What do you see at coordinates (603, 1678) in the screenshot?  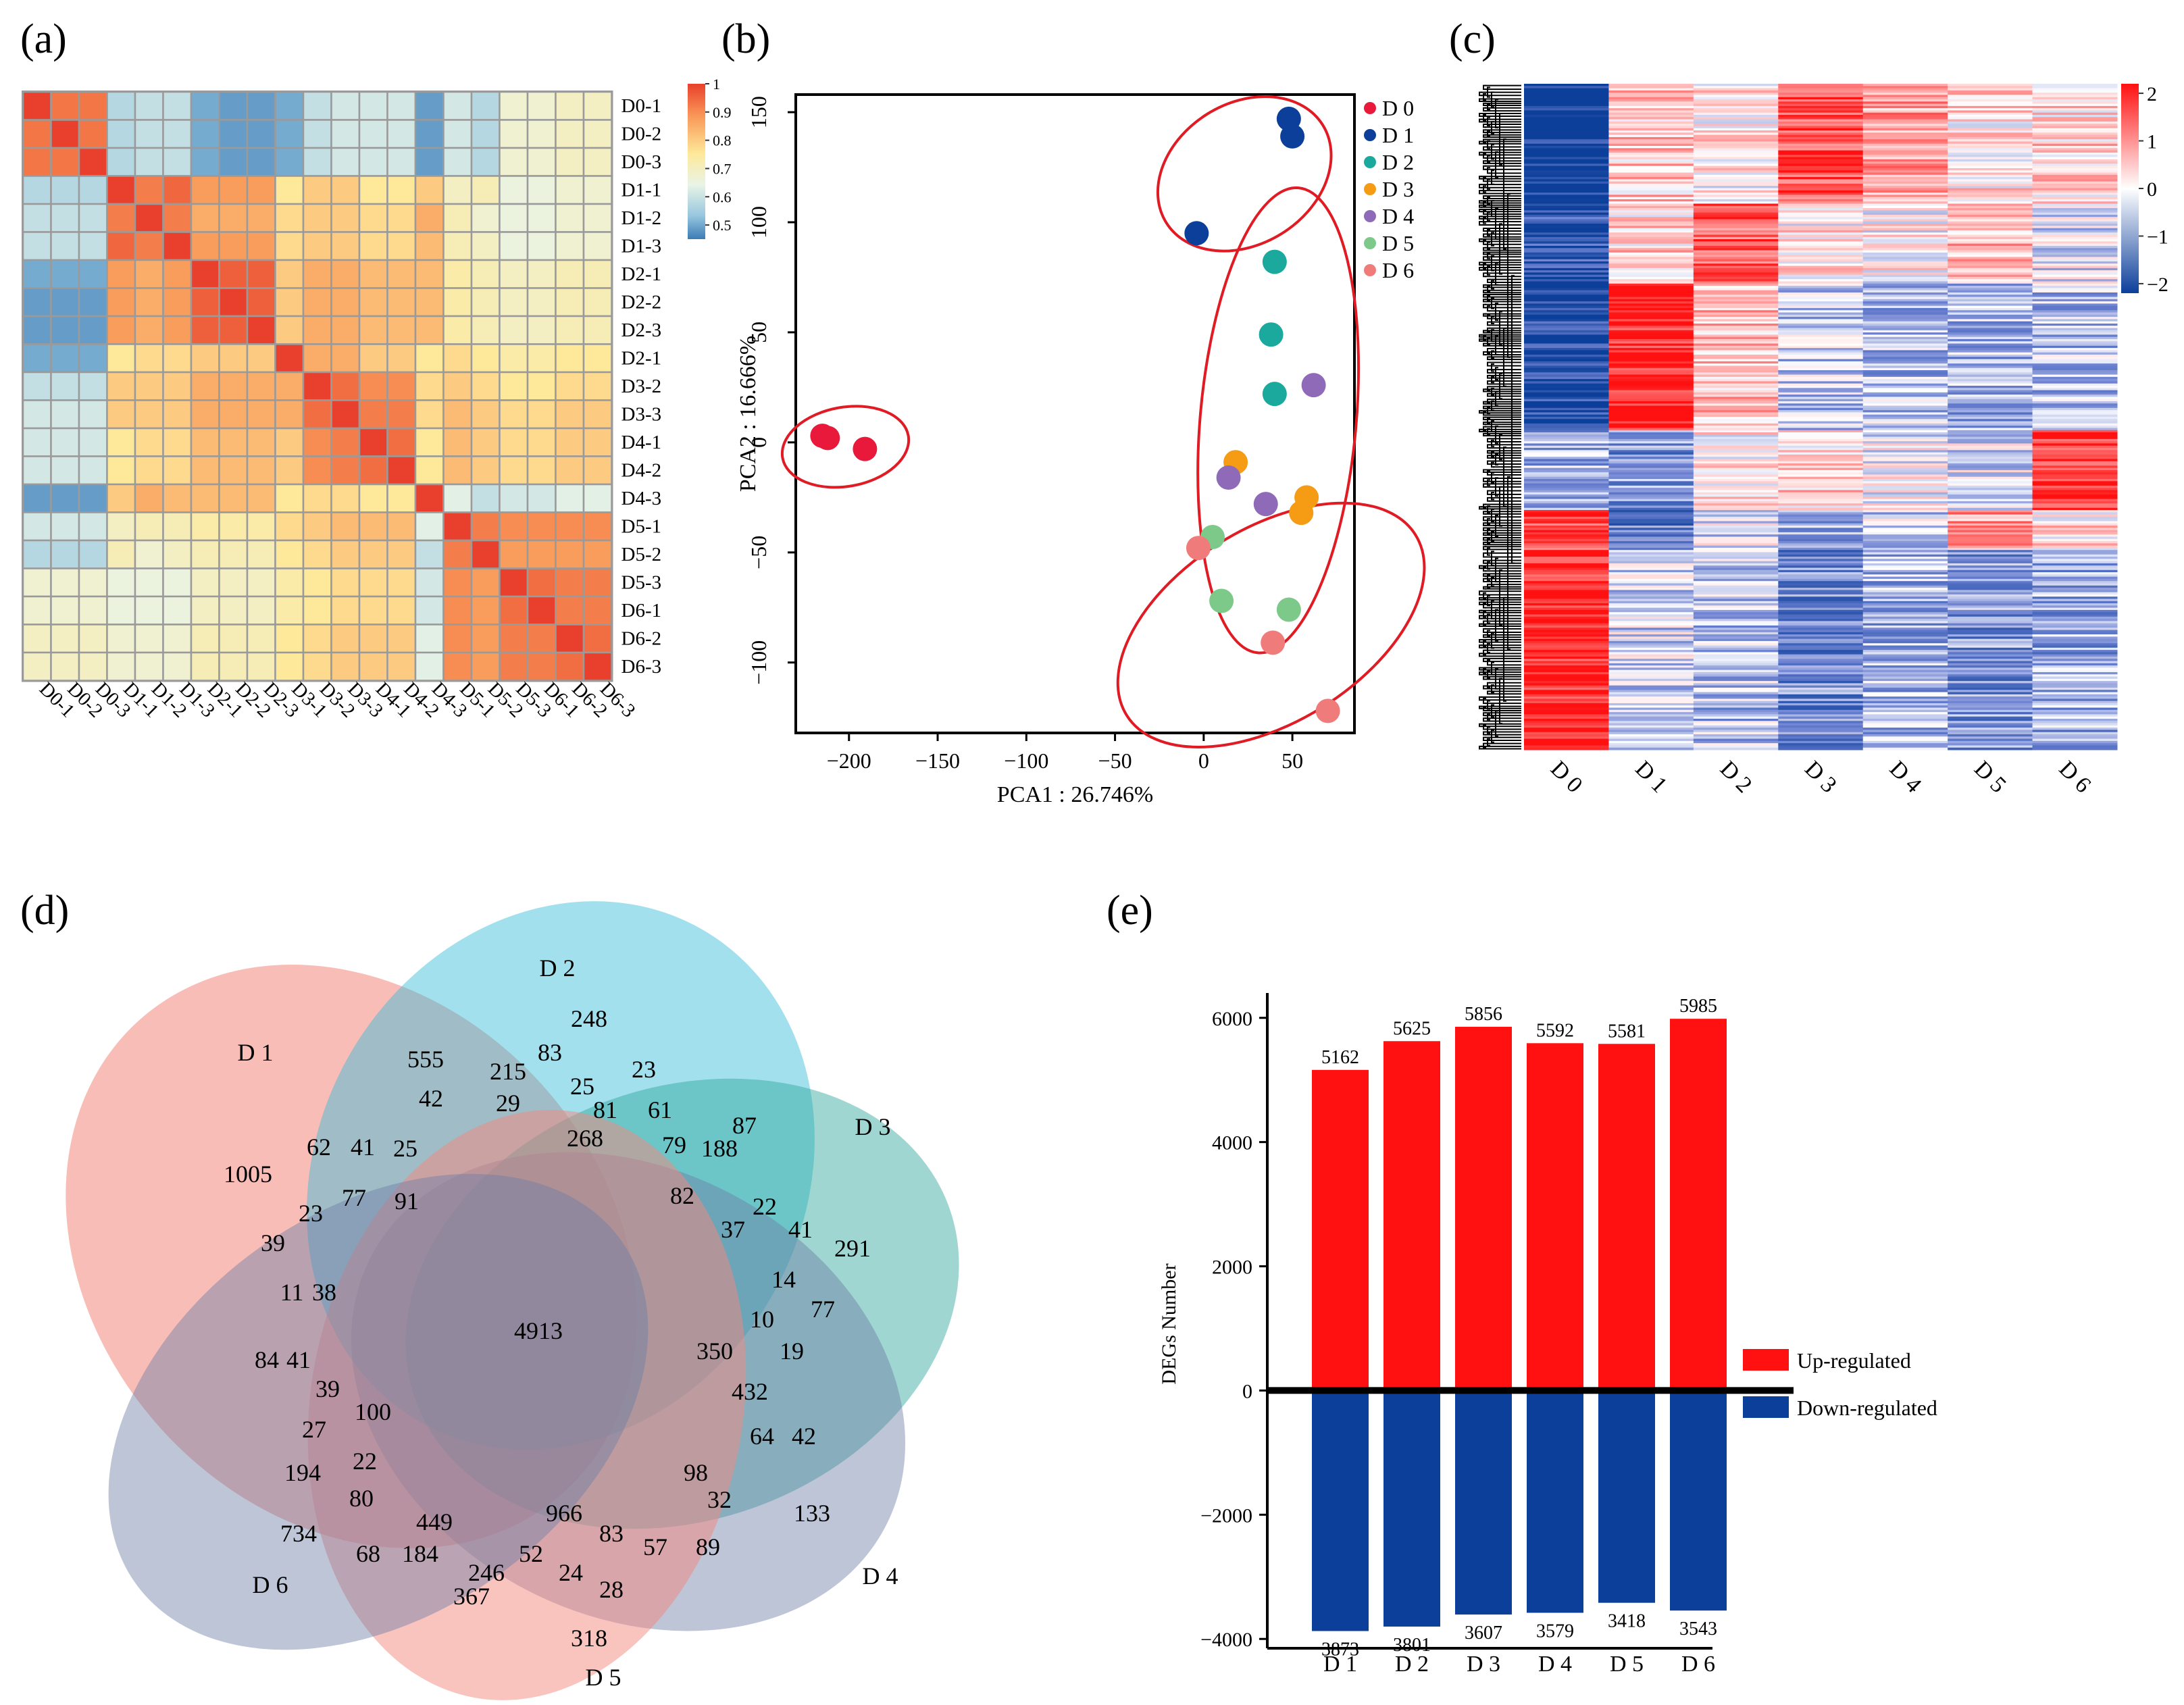 I see `venn-set-label: D 5` at bounding box center [603, 1678].